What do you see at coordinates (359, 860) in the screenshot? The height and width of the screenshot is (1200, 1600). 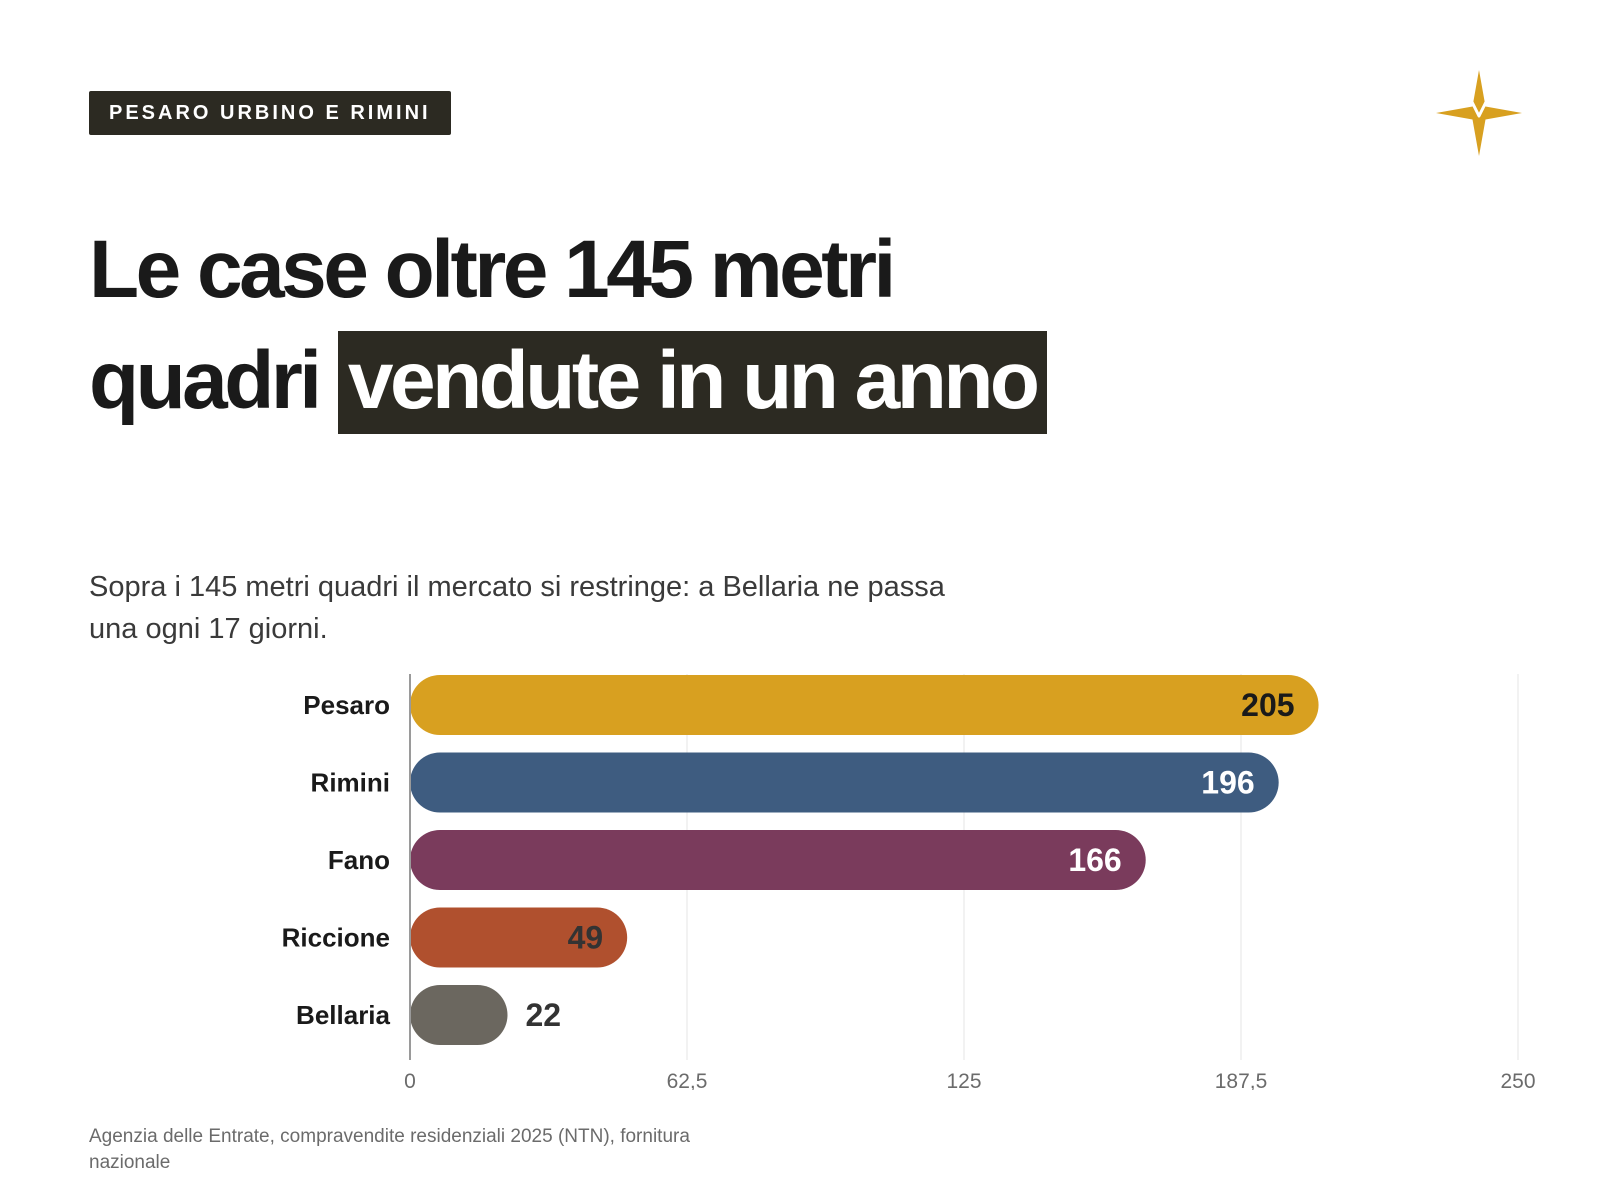 I see `category-label: Fano` at bounding box center [359, 860].